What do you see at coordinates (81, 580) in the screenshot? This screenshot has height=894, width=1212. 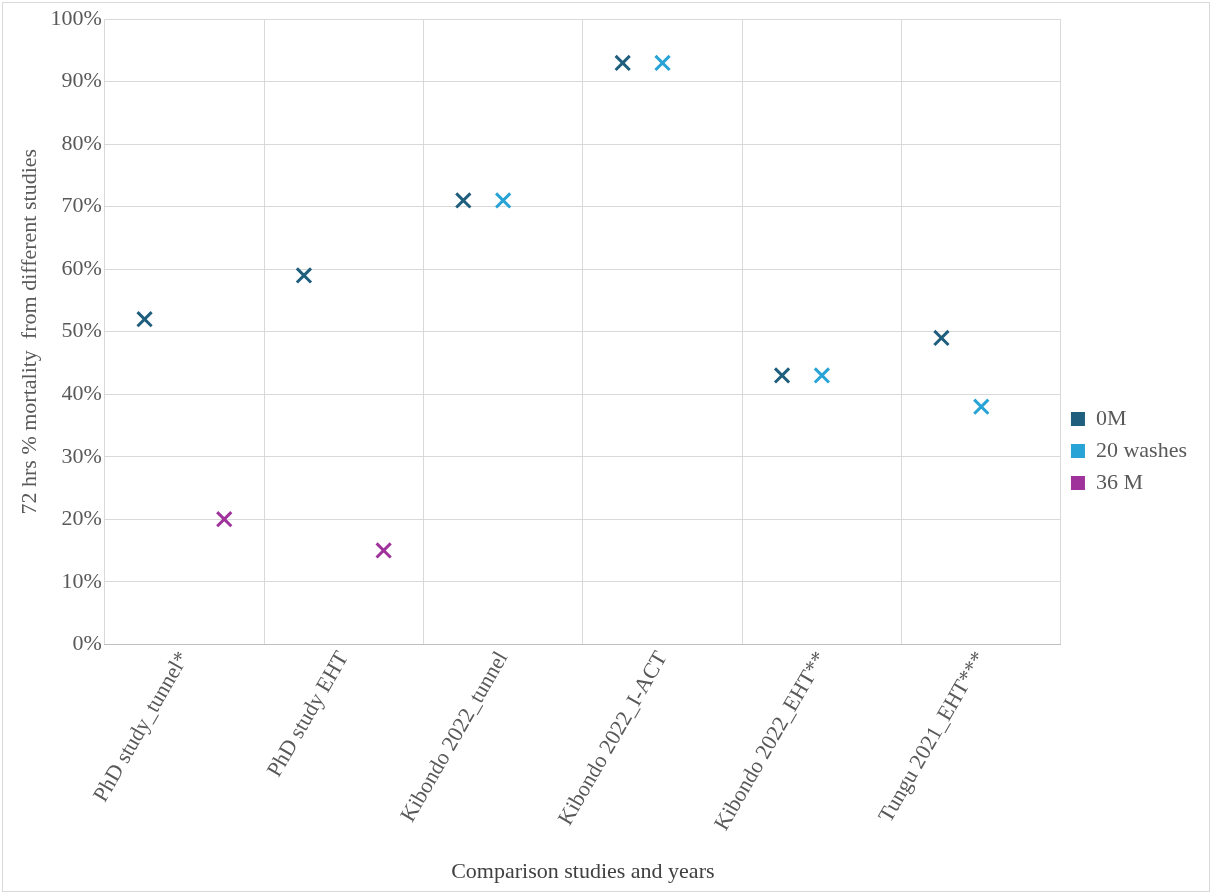 I see `y-tick-label: 10%` at bounding box center [81, 580].